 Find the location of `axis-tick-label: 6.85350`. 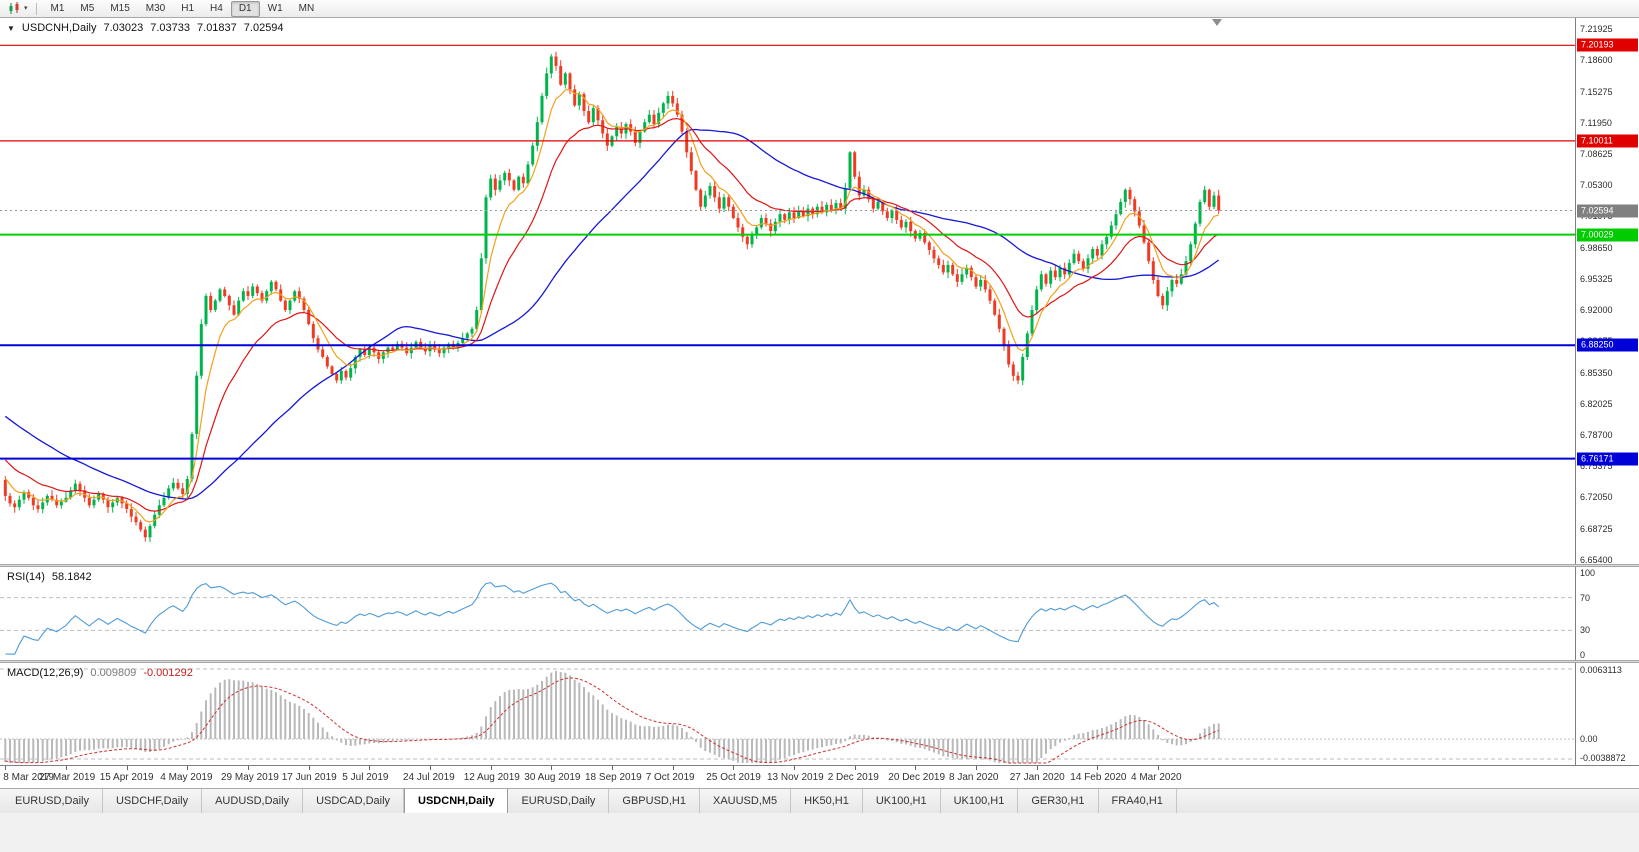

axis-tick-label: 6.85350 is located at coordinates (1596, 372).